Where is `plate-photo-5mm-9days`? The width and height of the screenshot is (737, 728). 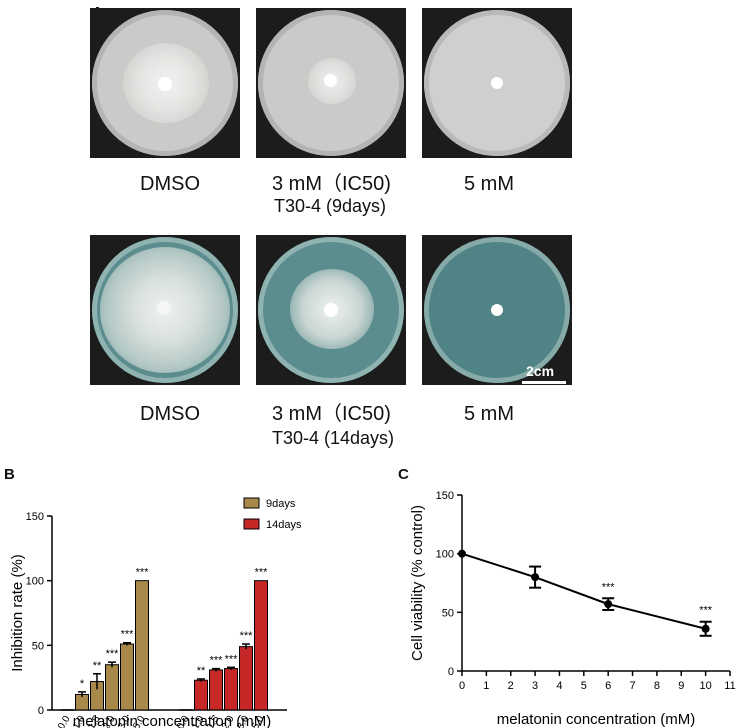
plate-photo-5mm-9days is located at coordinates (497, 83).